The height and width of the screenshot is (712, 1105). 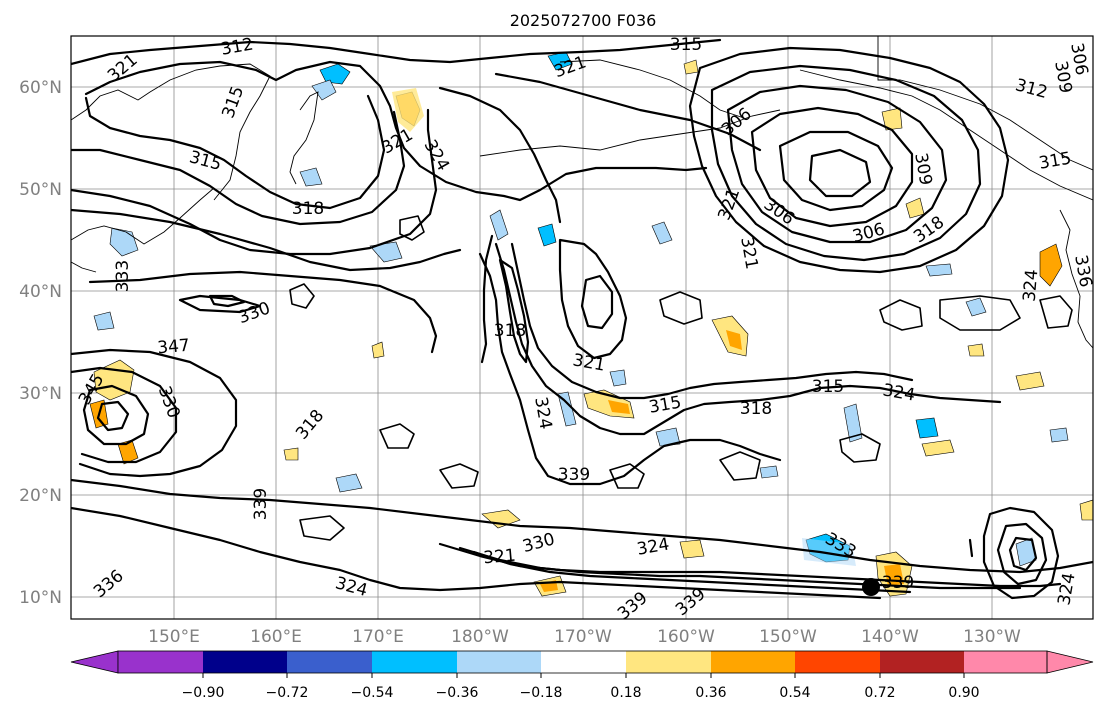 I want to click on colorbar-tick-label: −0.54, so click(x=372, y=693).